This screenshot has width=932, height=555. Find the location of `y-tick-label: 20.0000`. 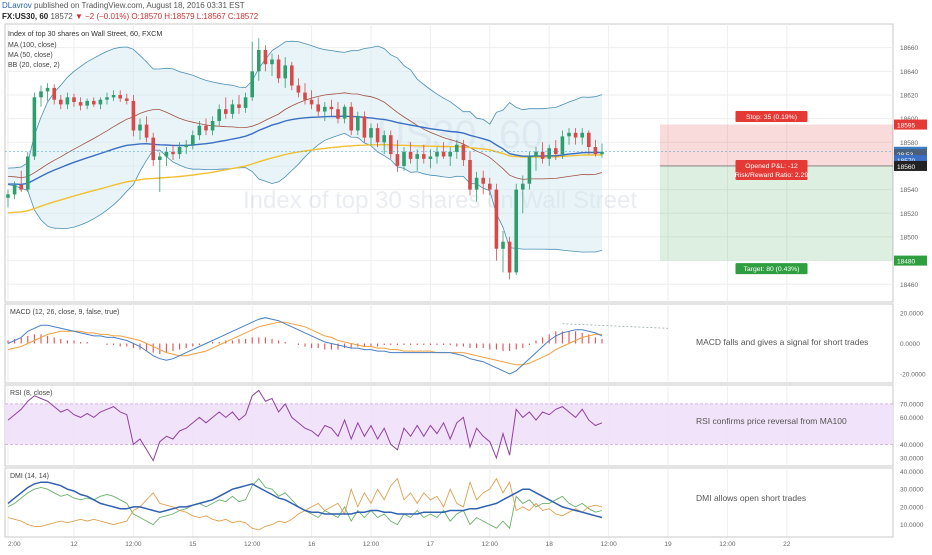

y-tick-label: 20.0000 is located at coordinates (912, 314).